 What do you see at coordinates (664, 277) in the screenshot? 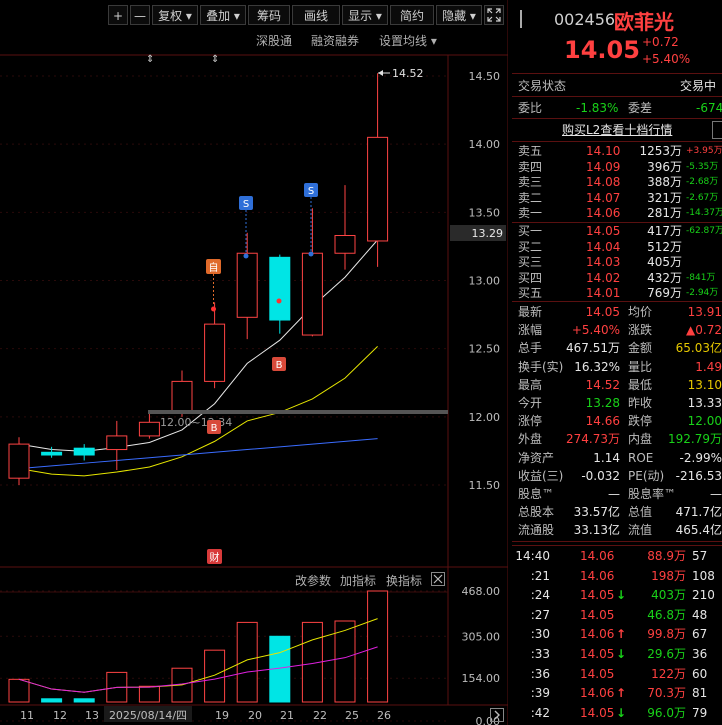
I see `level-volume: 432万` at bounding box center [664, 277].